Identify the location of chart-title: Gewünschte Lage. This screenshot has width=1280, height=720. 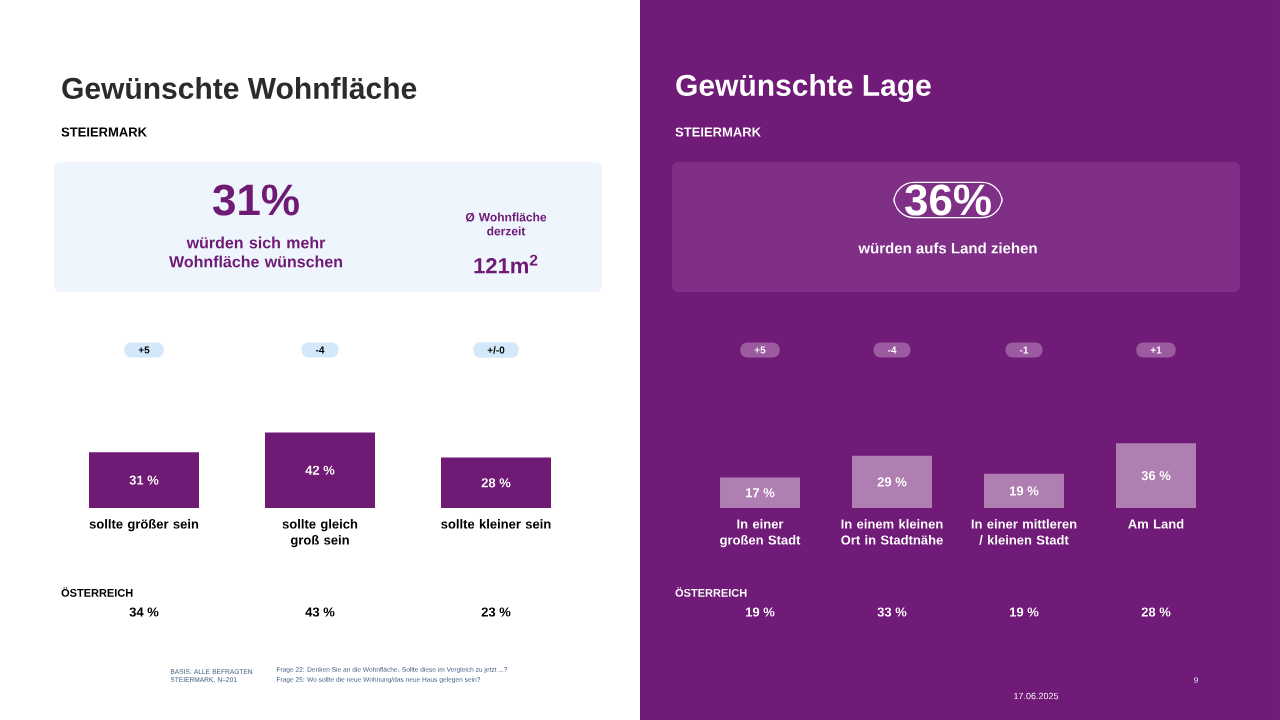
(803, 88).